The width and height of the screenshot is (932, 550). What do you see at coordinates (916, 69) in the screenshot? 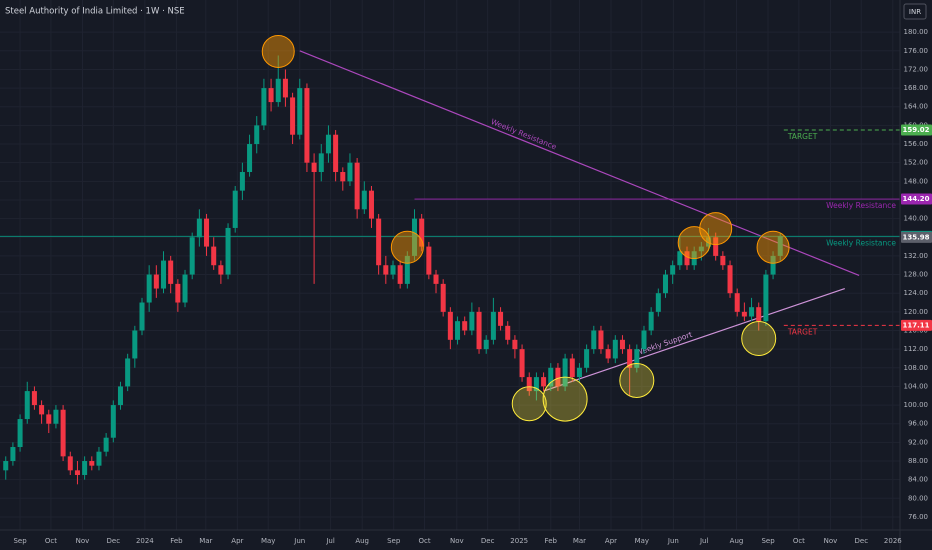
I see `y-tick-label: 172.00` at bounding box center [916, 69].